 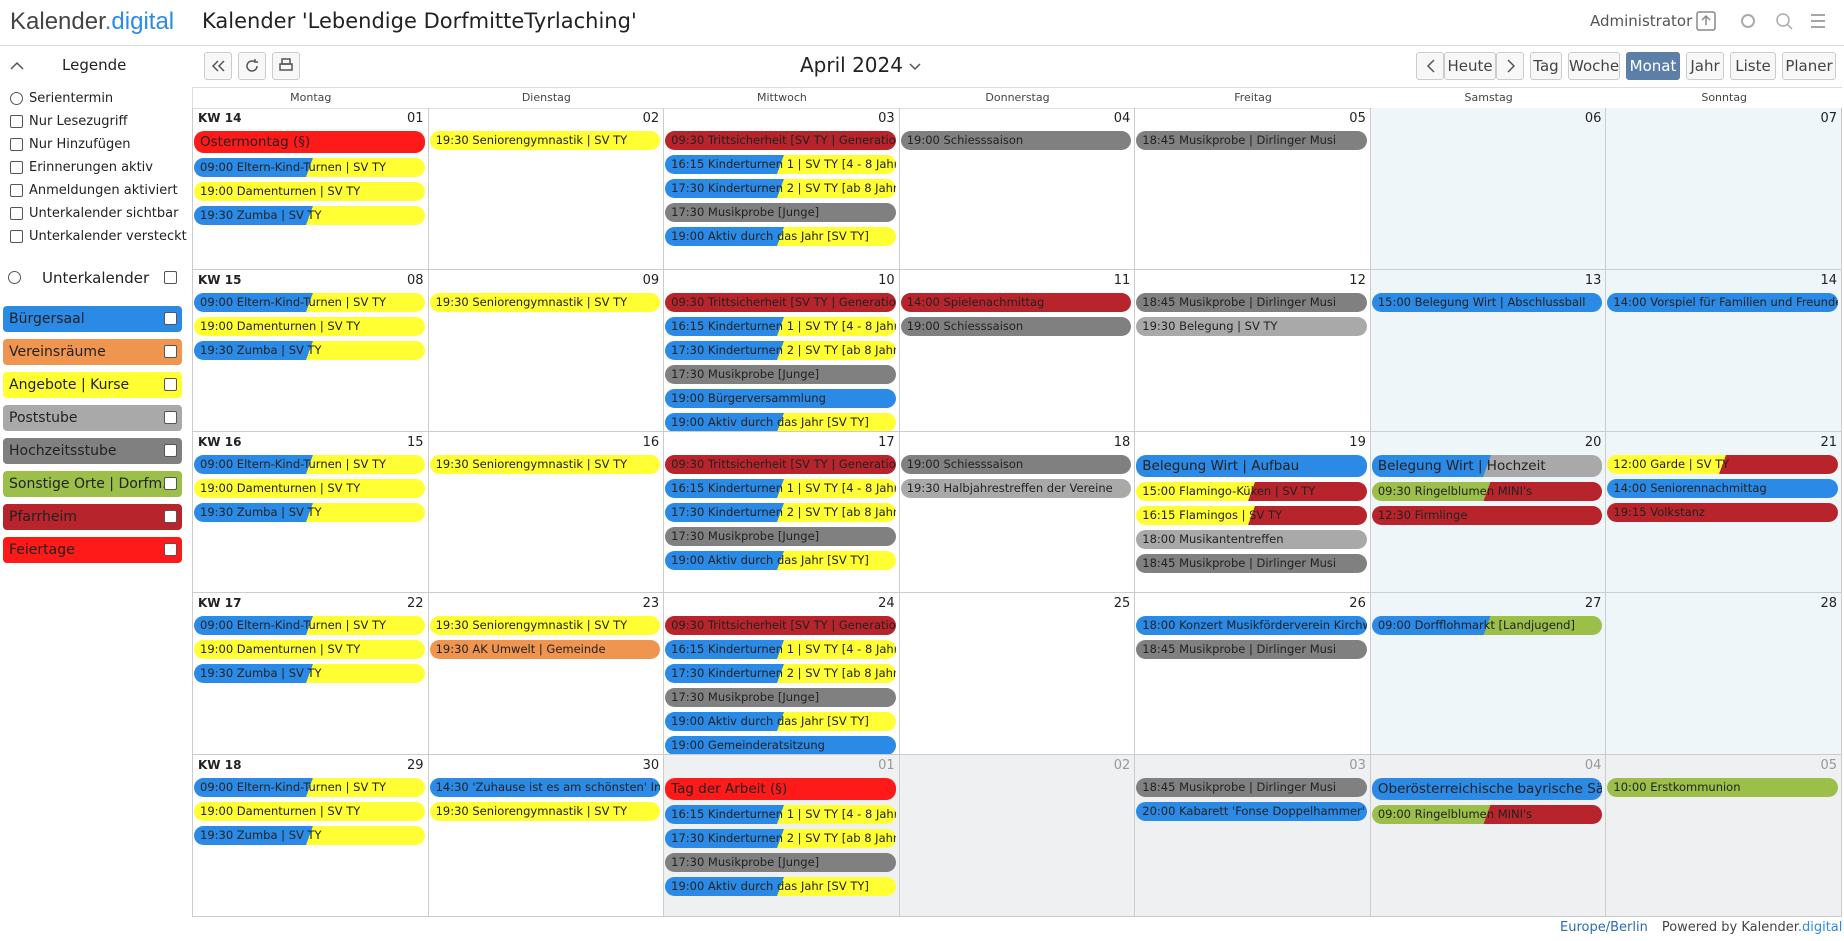 What do you see at coordinates (1251, 539) in the screenshot?
I see `event: 18:00 Musikantentreffen` at bounding box center [1251, 539].